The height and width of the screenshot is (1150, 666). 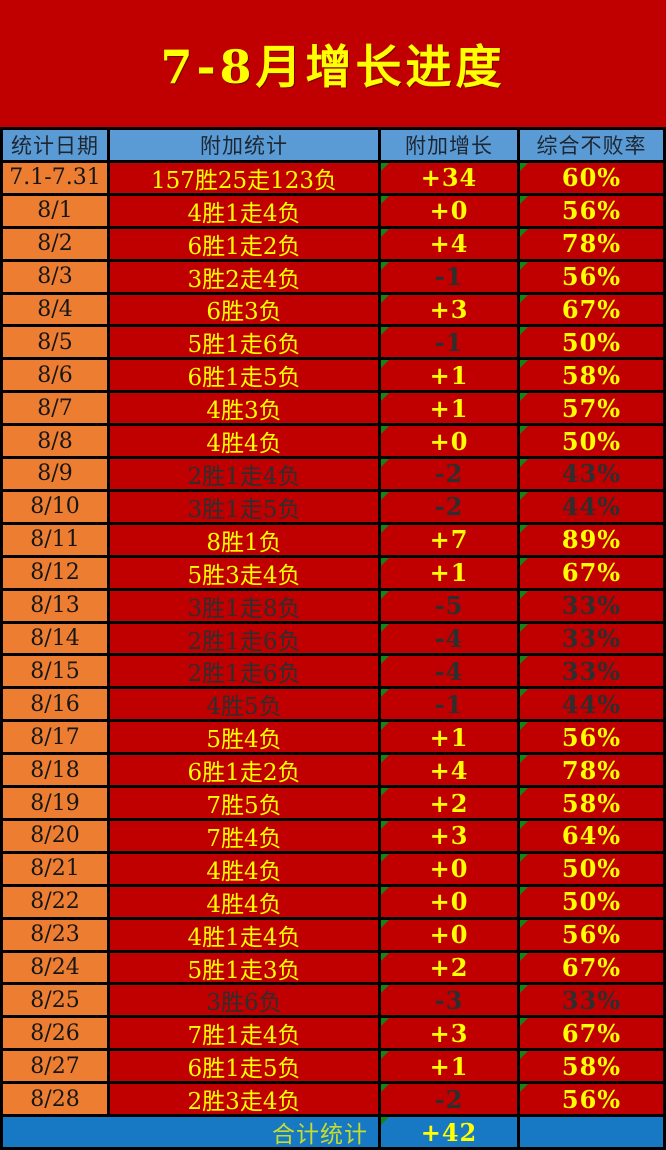 I want to click on date-cell: 8/4, so click(x=55, y=309).